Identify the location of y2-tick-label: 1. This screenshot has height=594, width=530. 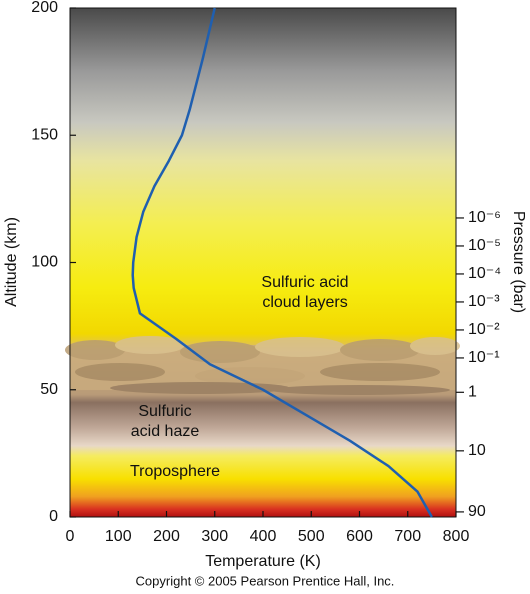
(472, 392).